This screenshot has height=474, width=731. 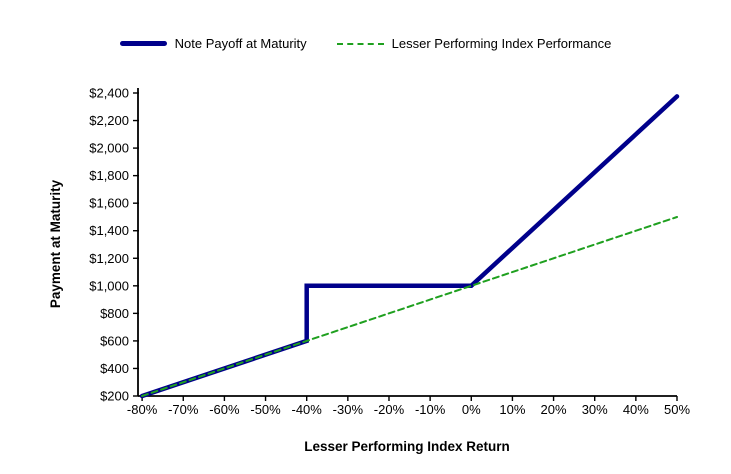 I want to click on x-axis-title: Lesser Performing Index Return, so click(x=407, y=446).